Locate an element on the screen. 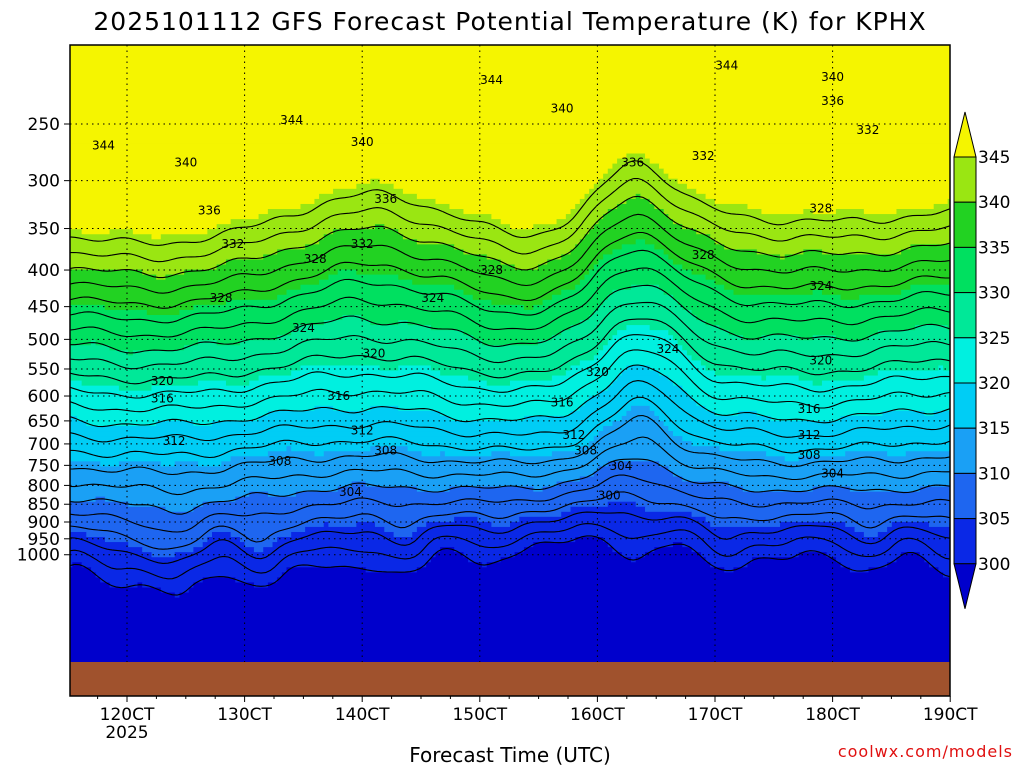  contour-label: 340 is located at coordinates (832, 77).